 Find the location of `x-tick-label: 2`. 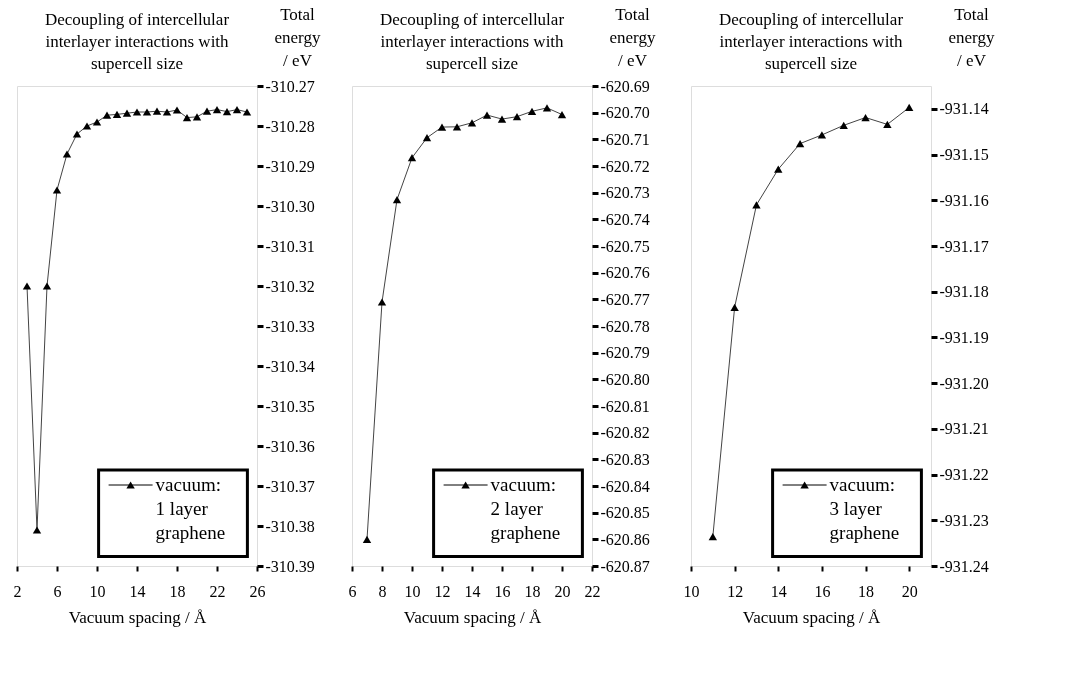

x-tick-label: 2 is located at coordinates (17, 591).